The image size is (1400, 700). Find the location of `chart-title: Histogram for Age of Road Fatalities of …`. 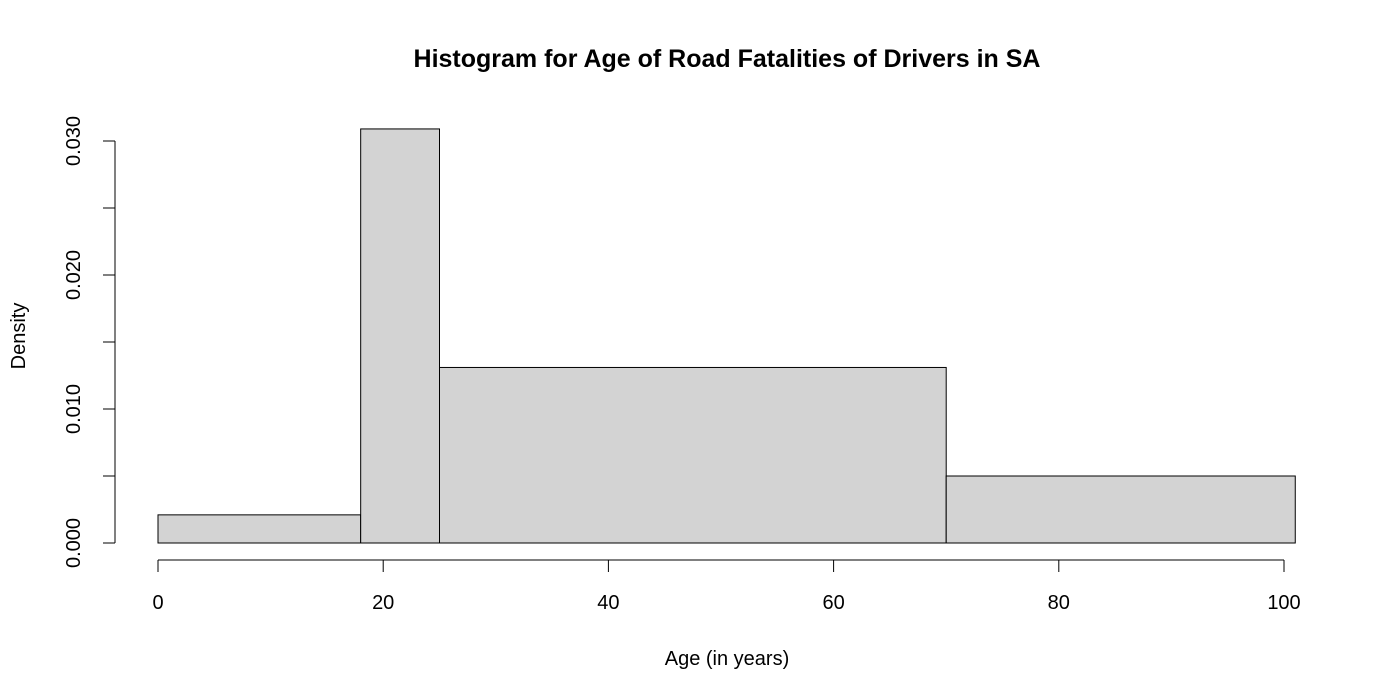

chart-title: Histogram for Age of Road Fatalities of … is located at coordinates (727, 59).